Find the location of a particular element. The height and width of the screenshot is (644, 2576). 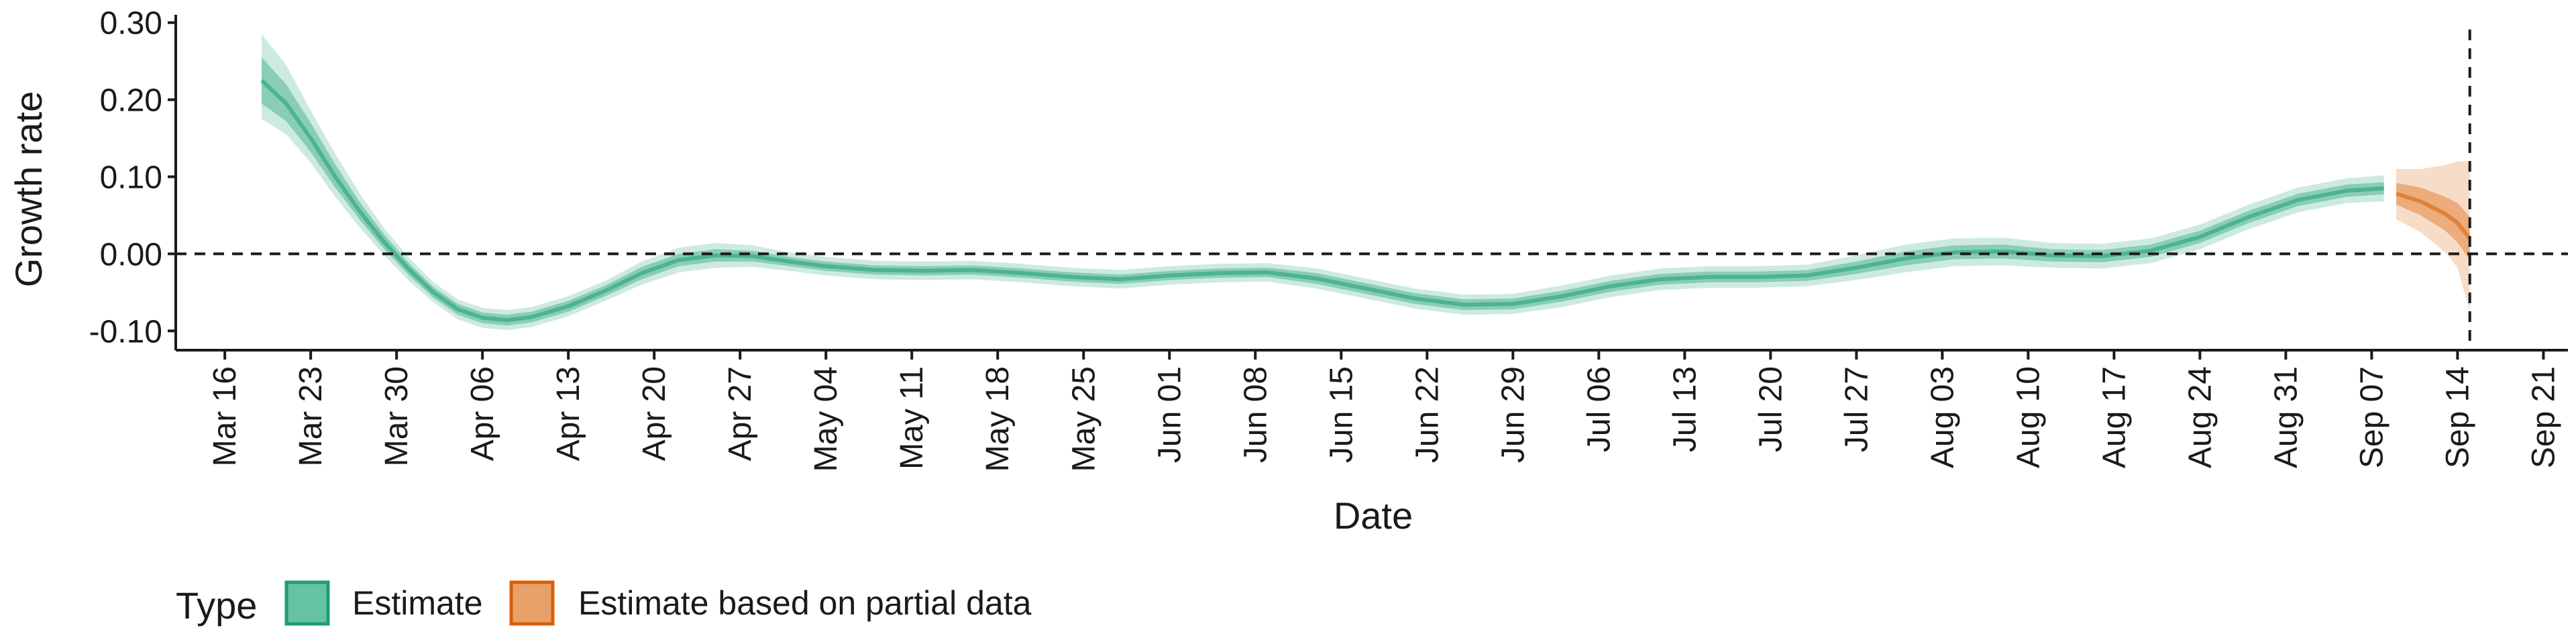

x-tick-label: Aug 10 is located at coordinates (2028, 417).